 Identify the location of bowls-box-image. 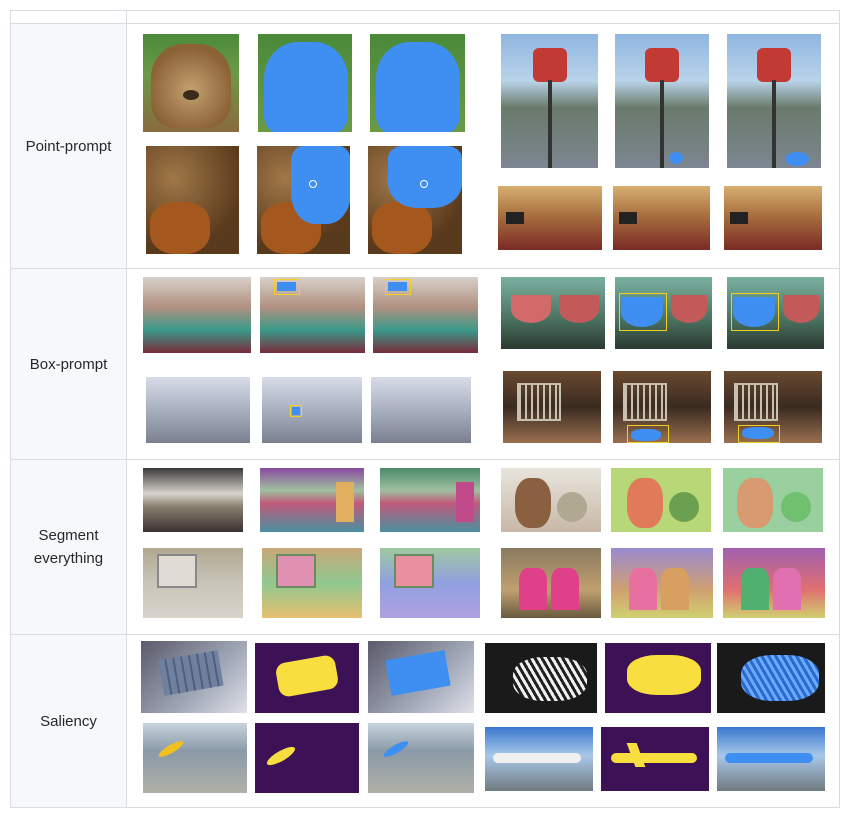
(663, 313).